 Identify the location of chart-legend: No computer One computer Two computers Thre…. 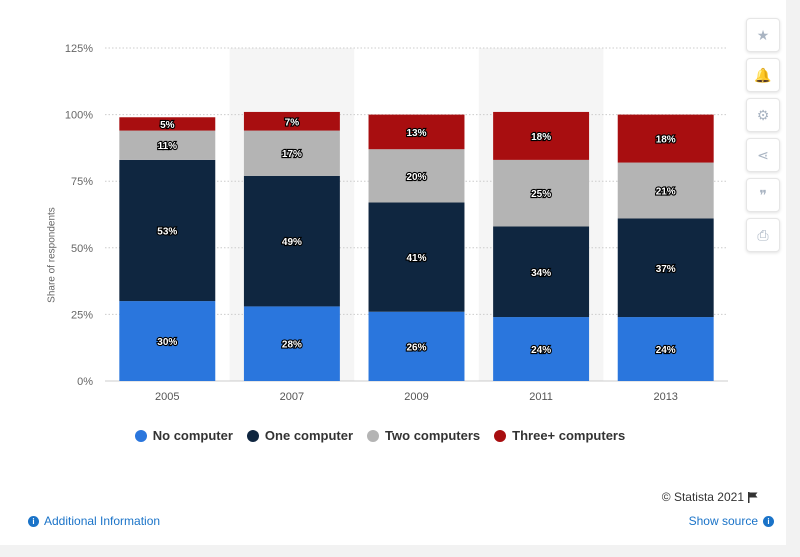
(380, 435).